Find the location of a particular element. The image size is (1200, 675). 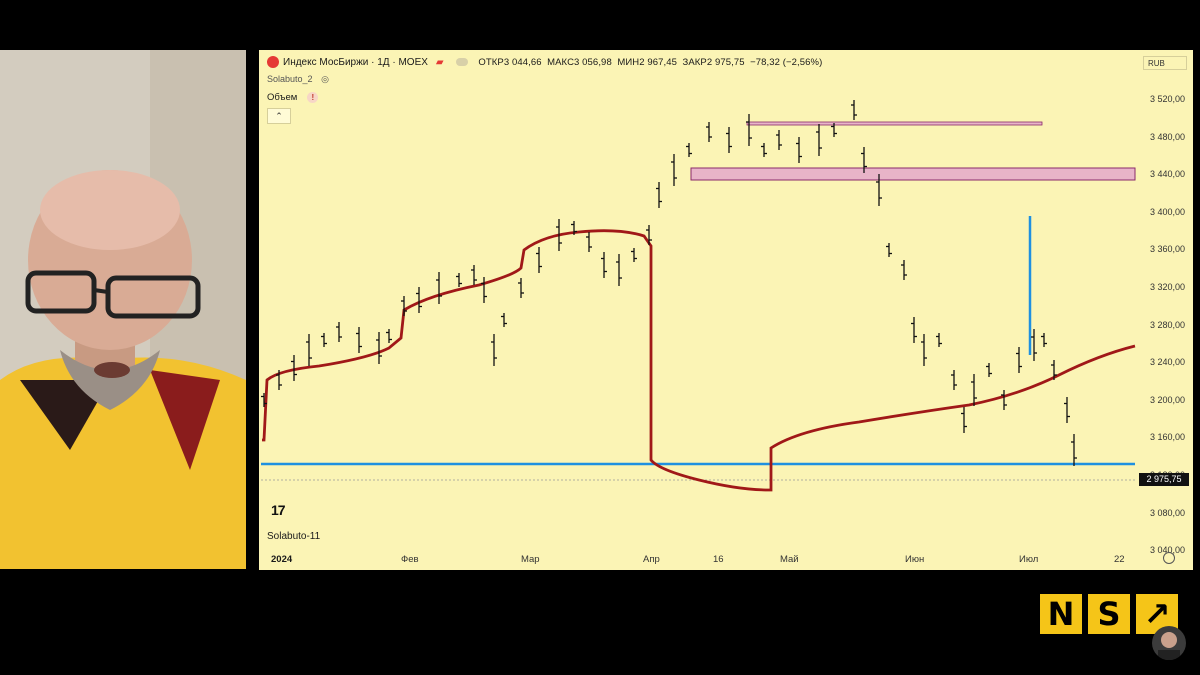

symbol-title: Индекс МосБиржи · 1Д · MOEX is located at coordinates (355, 62).